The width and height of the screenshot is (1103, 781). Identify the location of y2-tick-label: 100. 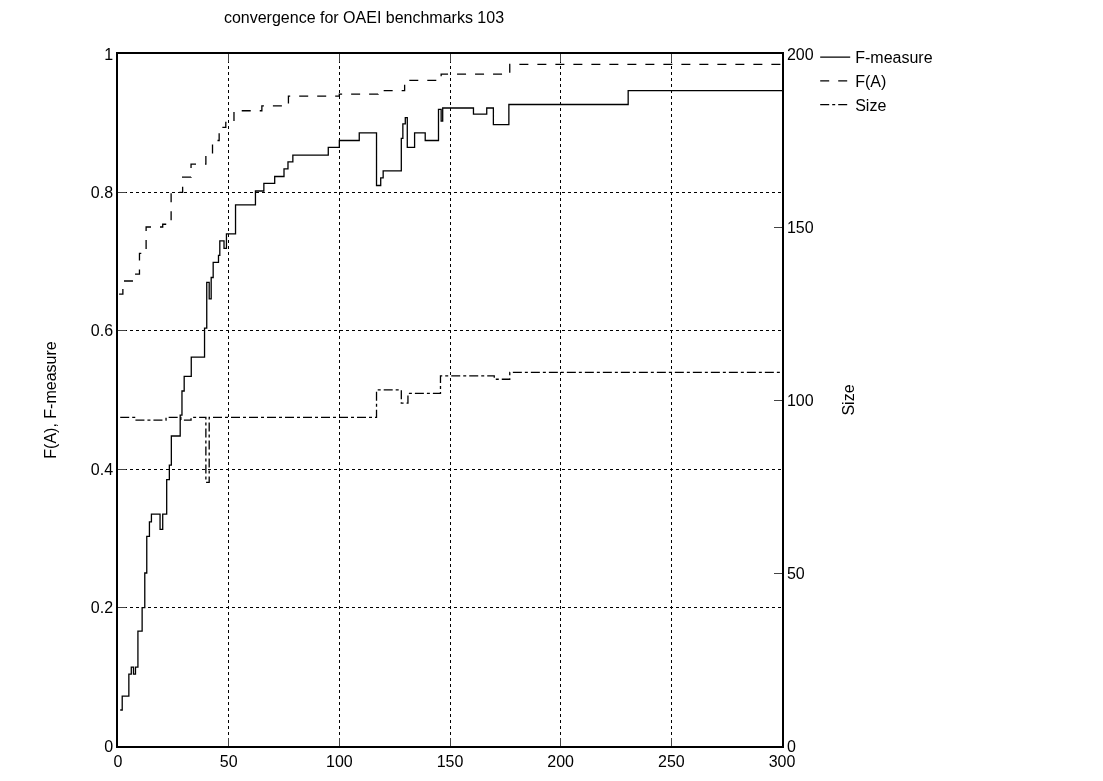
(800, 400).